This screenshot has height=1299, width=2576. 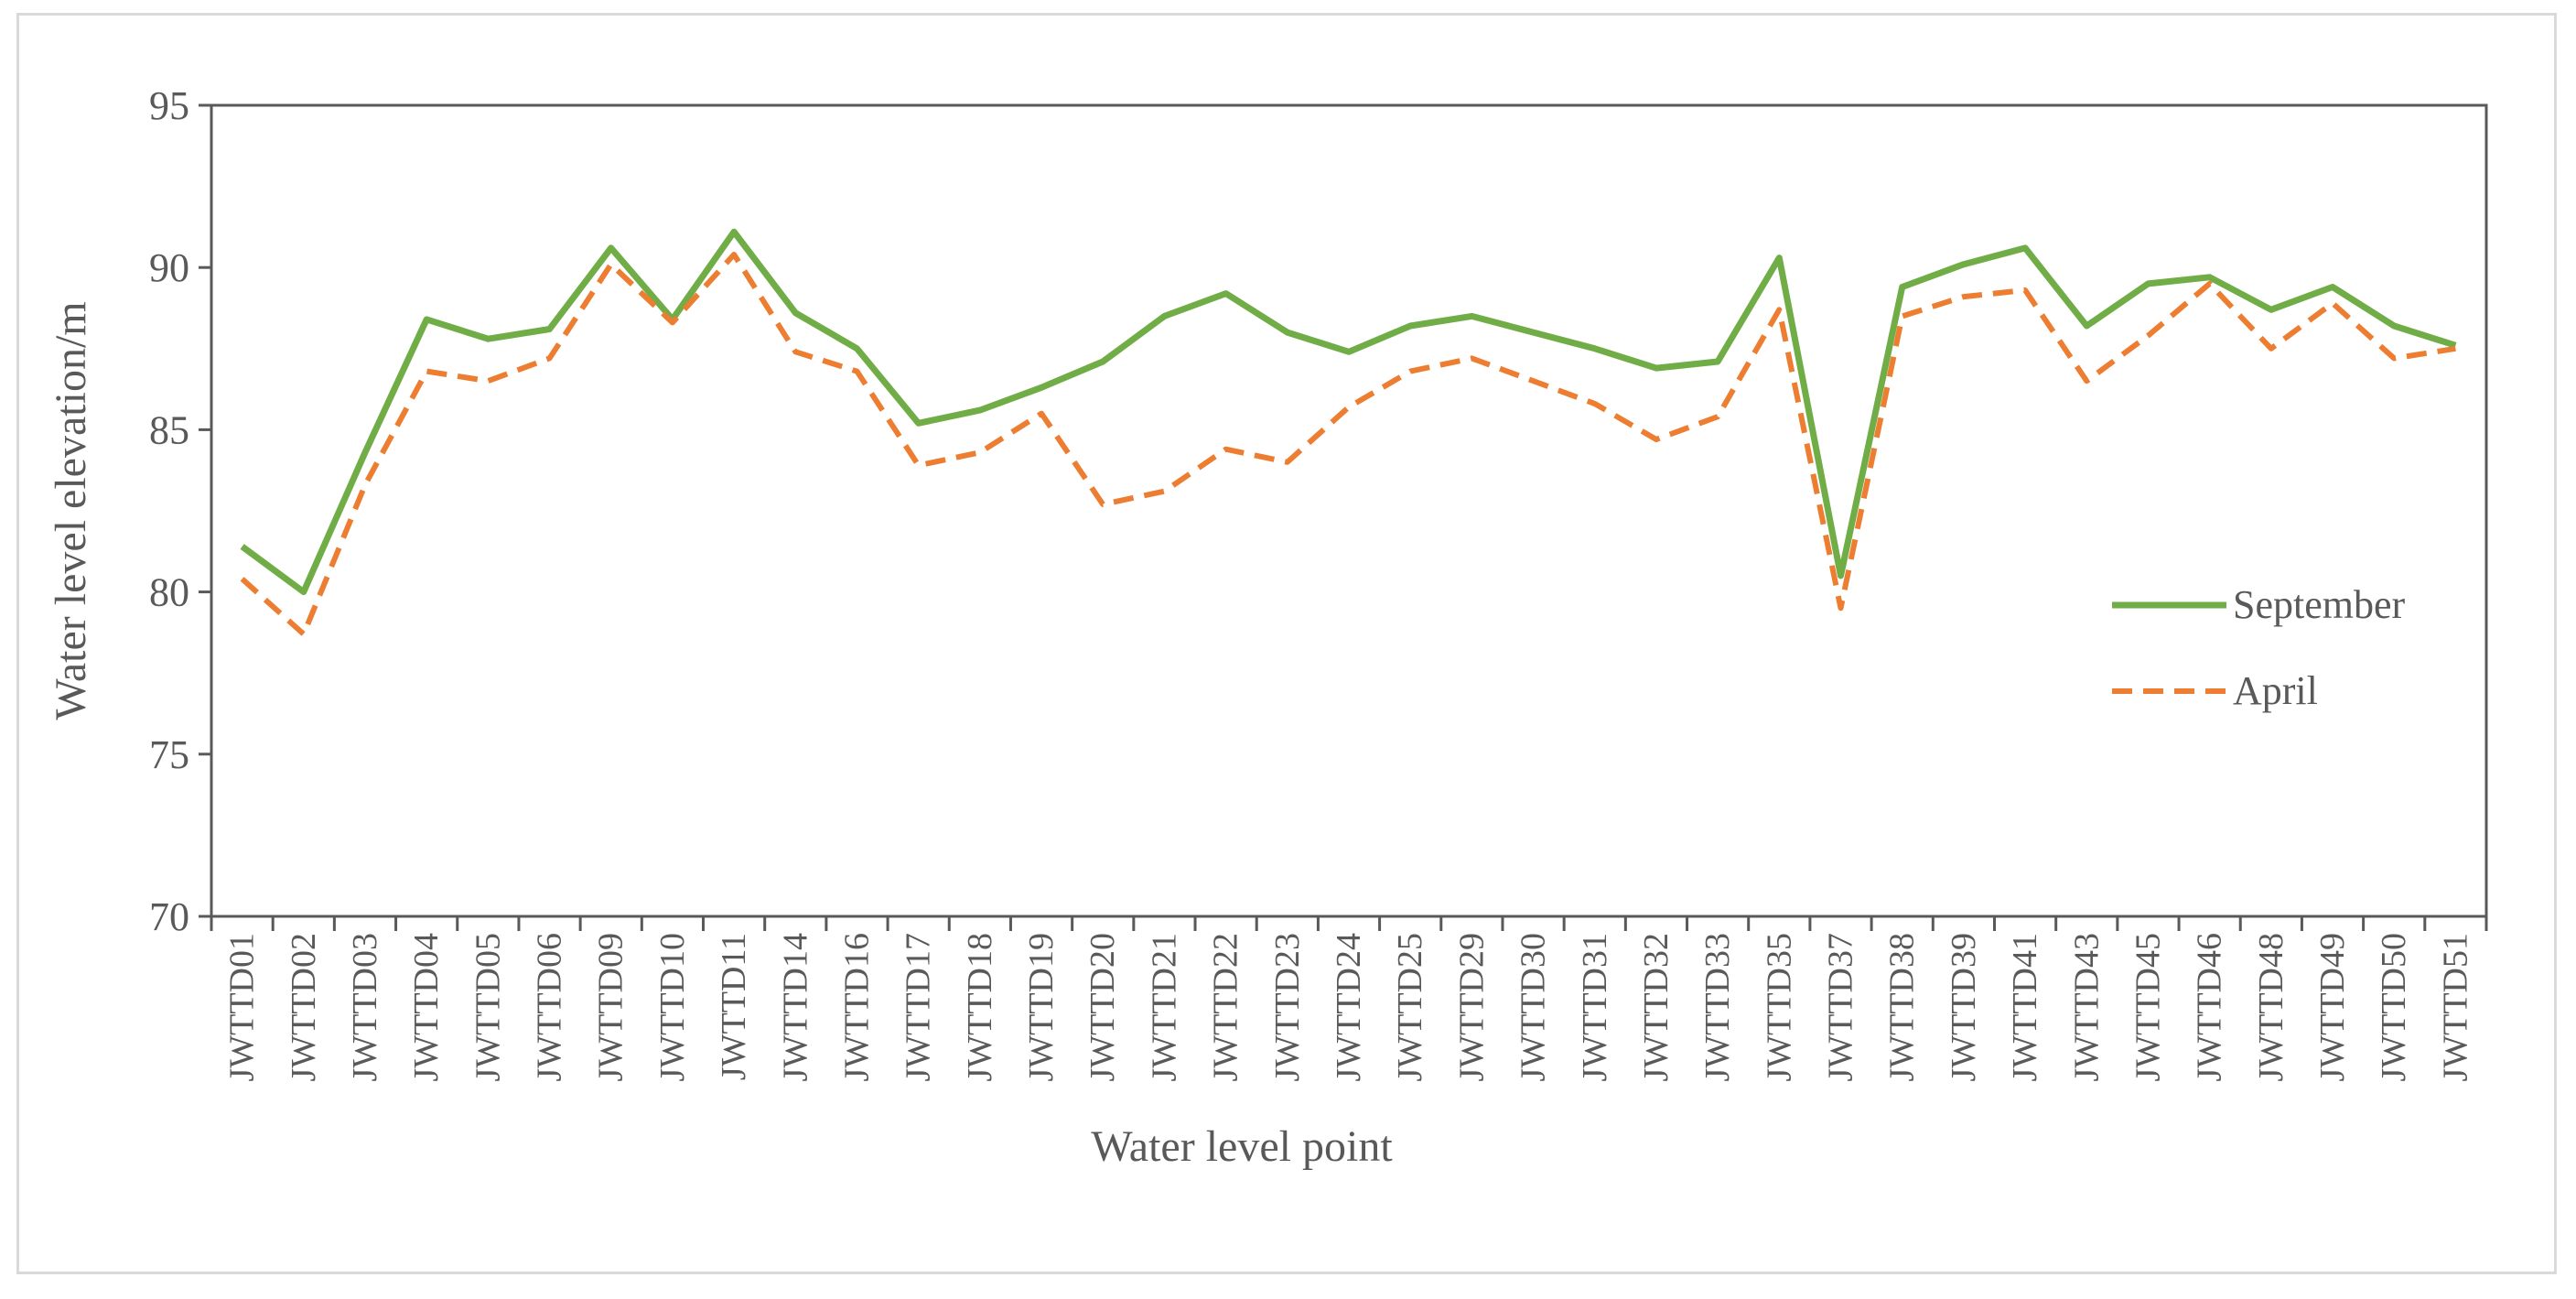 I want to click on x-tick-label: JWTTD48, so click(x=2271, y=1008).